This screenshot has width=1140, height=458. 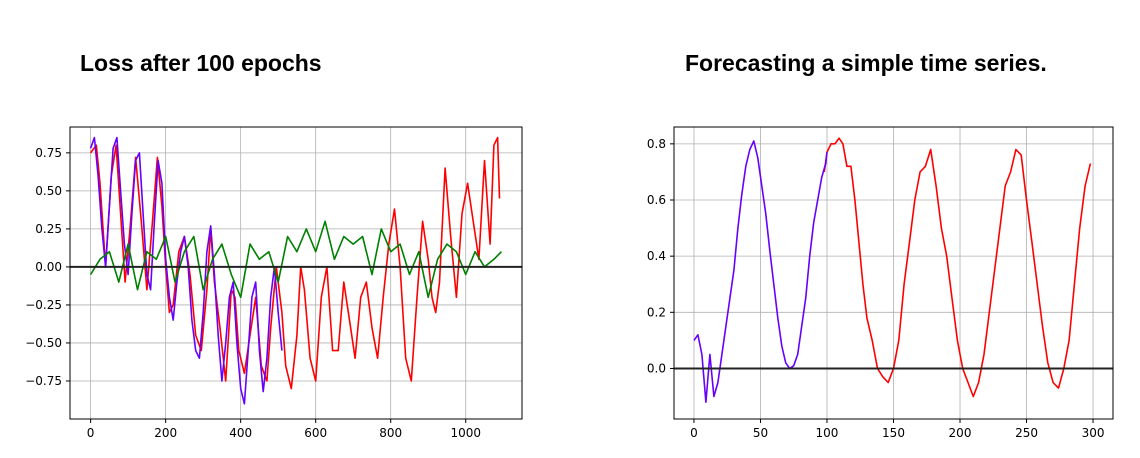 I want to click on x-tick-label: 100, so click(x=827, y=433).